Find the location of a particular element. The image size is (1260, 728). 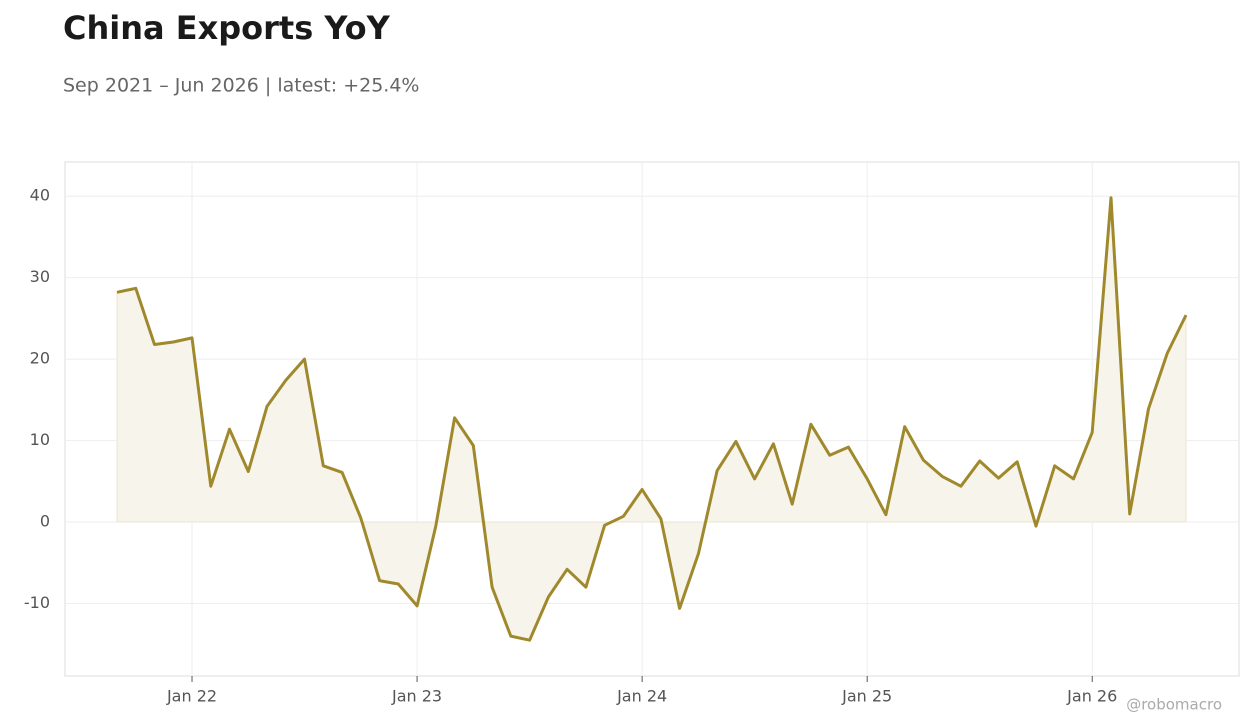

y-tick-label: 10 is located at coordinates (40, 439).